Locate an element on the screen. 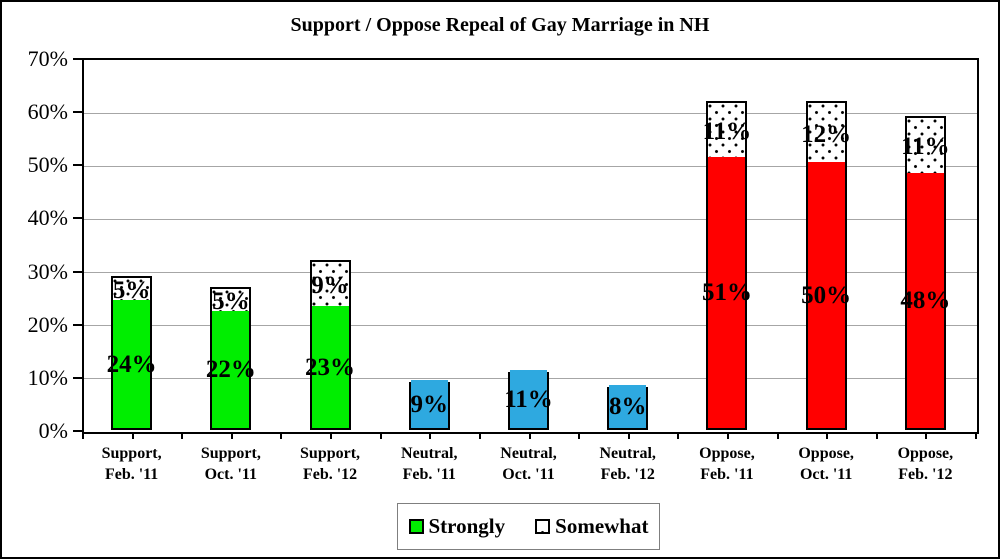 This screenshot has width=1000, height=559. x-category-label-neutral-feb-12: Neutral, Feb. '12 is located at coordinates (628, 464).